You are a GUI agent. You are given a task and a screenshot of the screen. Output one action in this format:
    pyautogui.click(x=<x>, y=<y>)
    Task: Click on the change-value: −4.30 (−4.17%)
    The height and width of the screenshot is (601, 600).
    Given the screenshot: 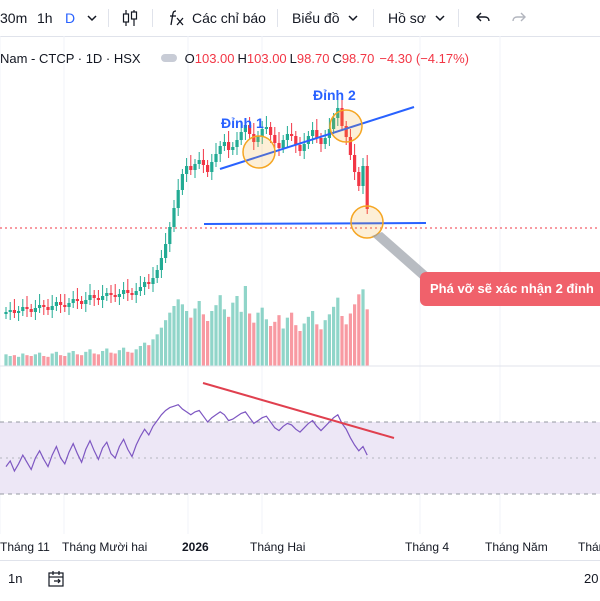 What is the action you would take?
    pyautogui.click(x=424, y=58)
    